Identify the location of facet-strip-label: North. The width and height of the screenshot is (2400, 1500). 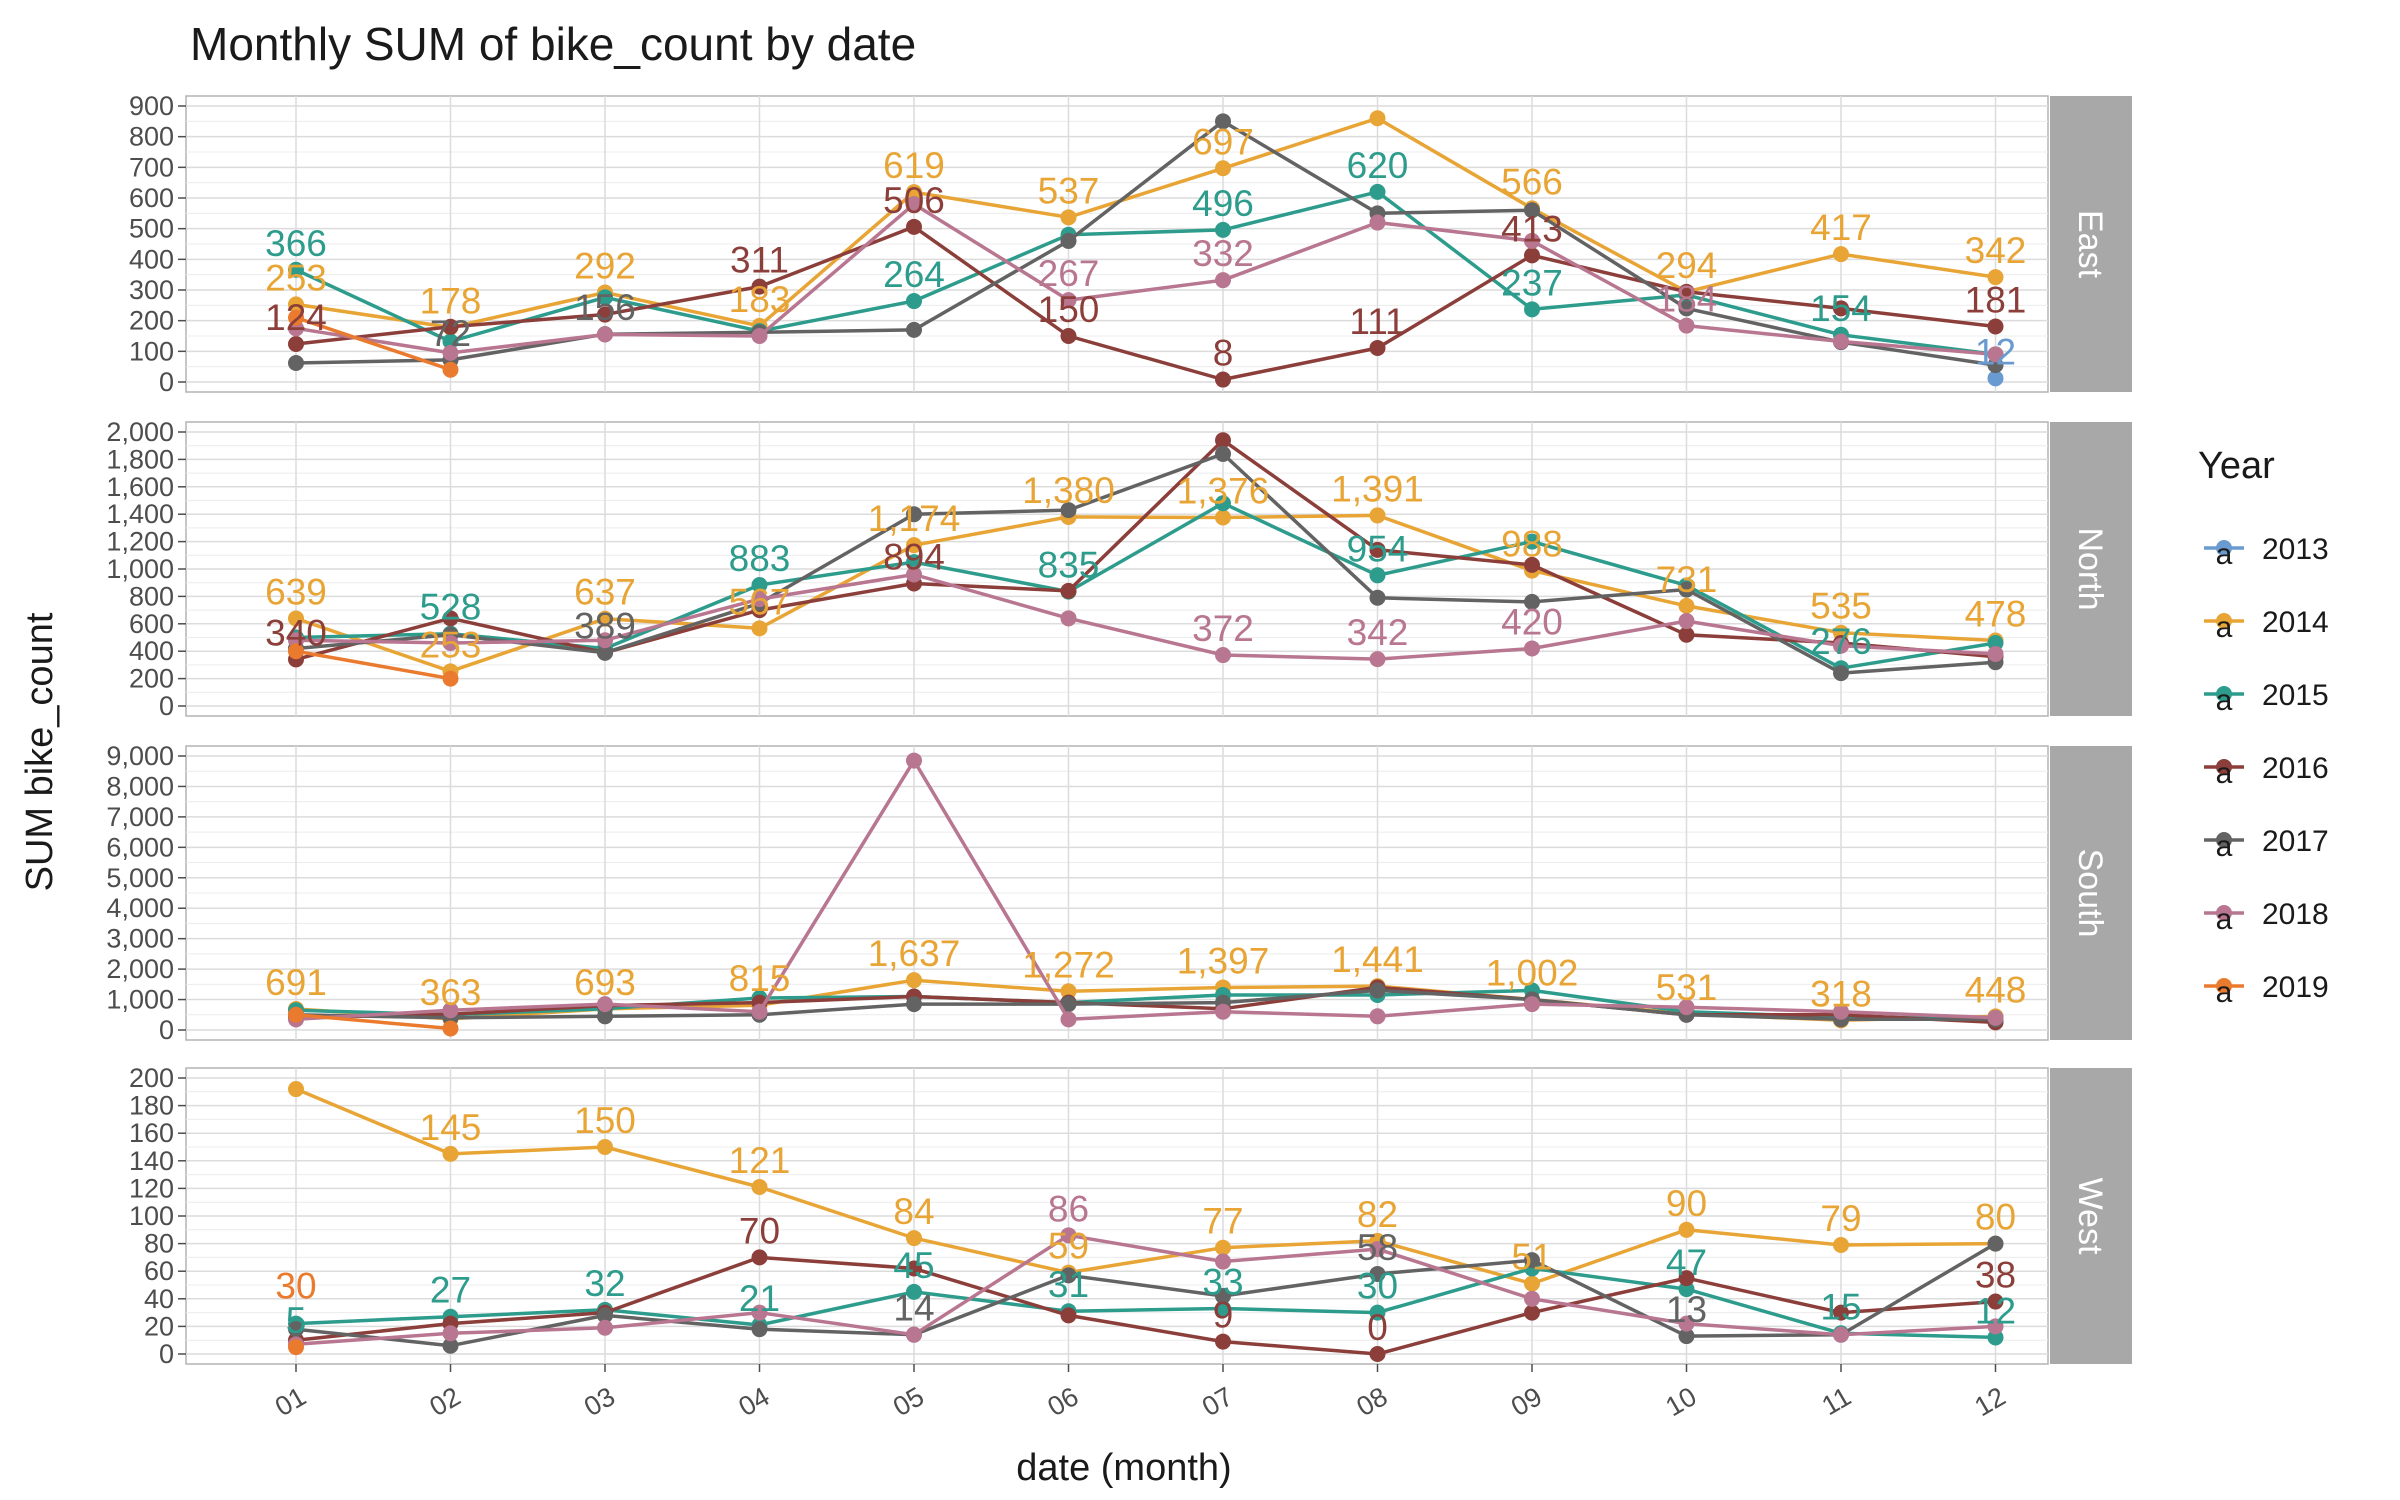
(2090, 568).